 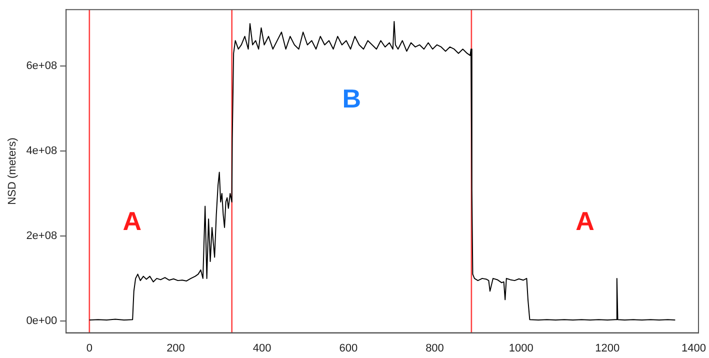 What do you see at coordinates (175, 348) in the screenshot?
I see `x-tick-label: 200` at bounding box center [175, 348].